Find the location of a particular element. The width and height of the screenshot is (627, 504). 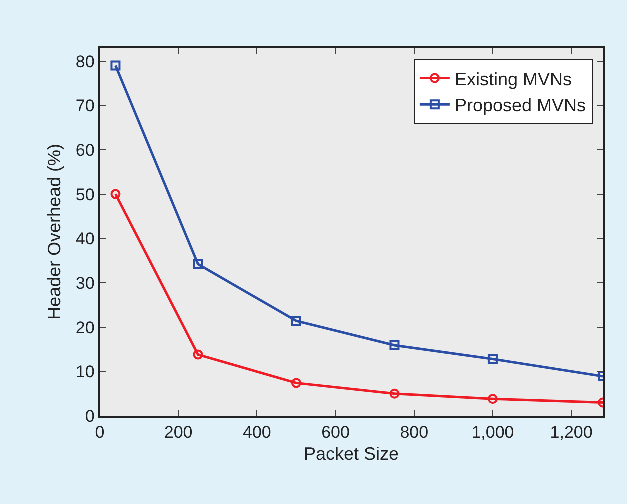

x-tick-label: 600 is located at coordinates (336, 432).